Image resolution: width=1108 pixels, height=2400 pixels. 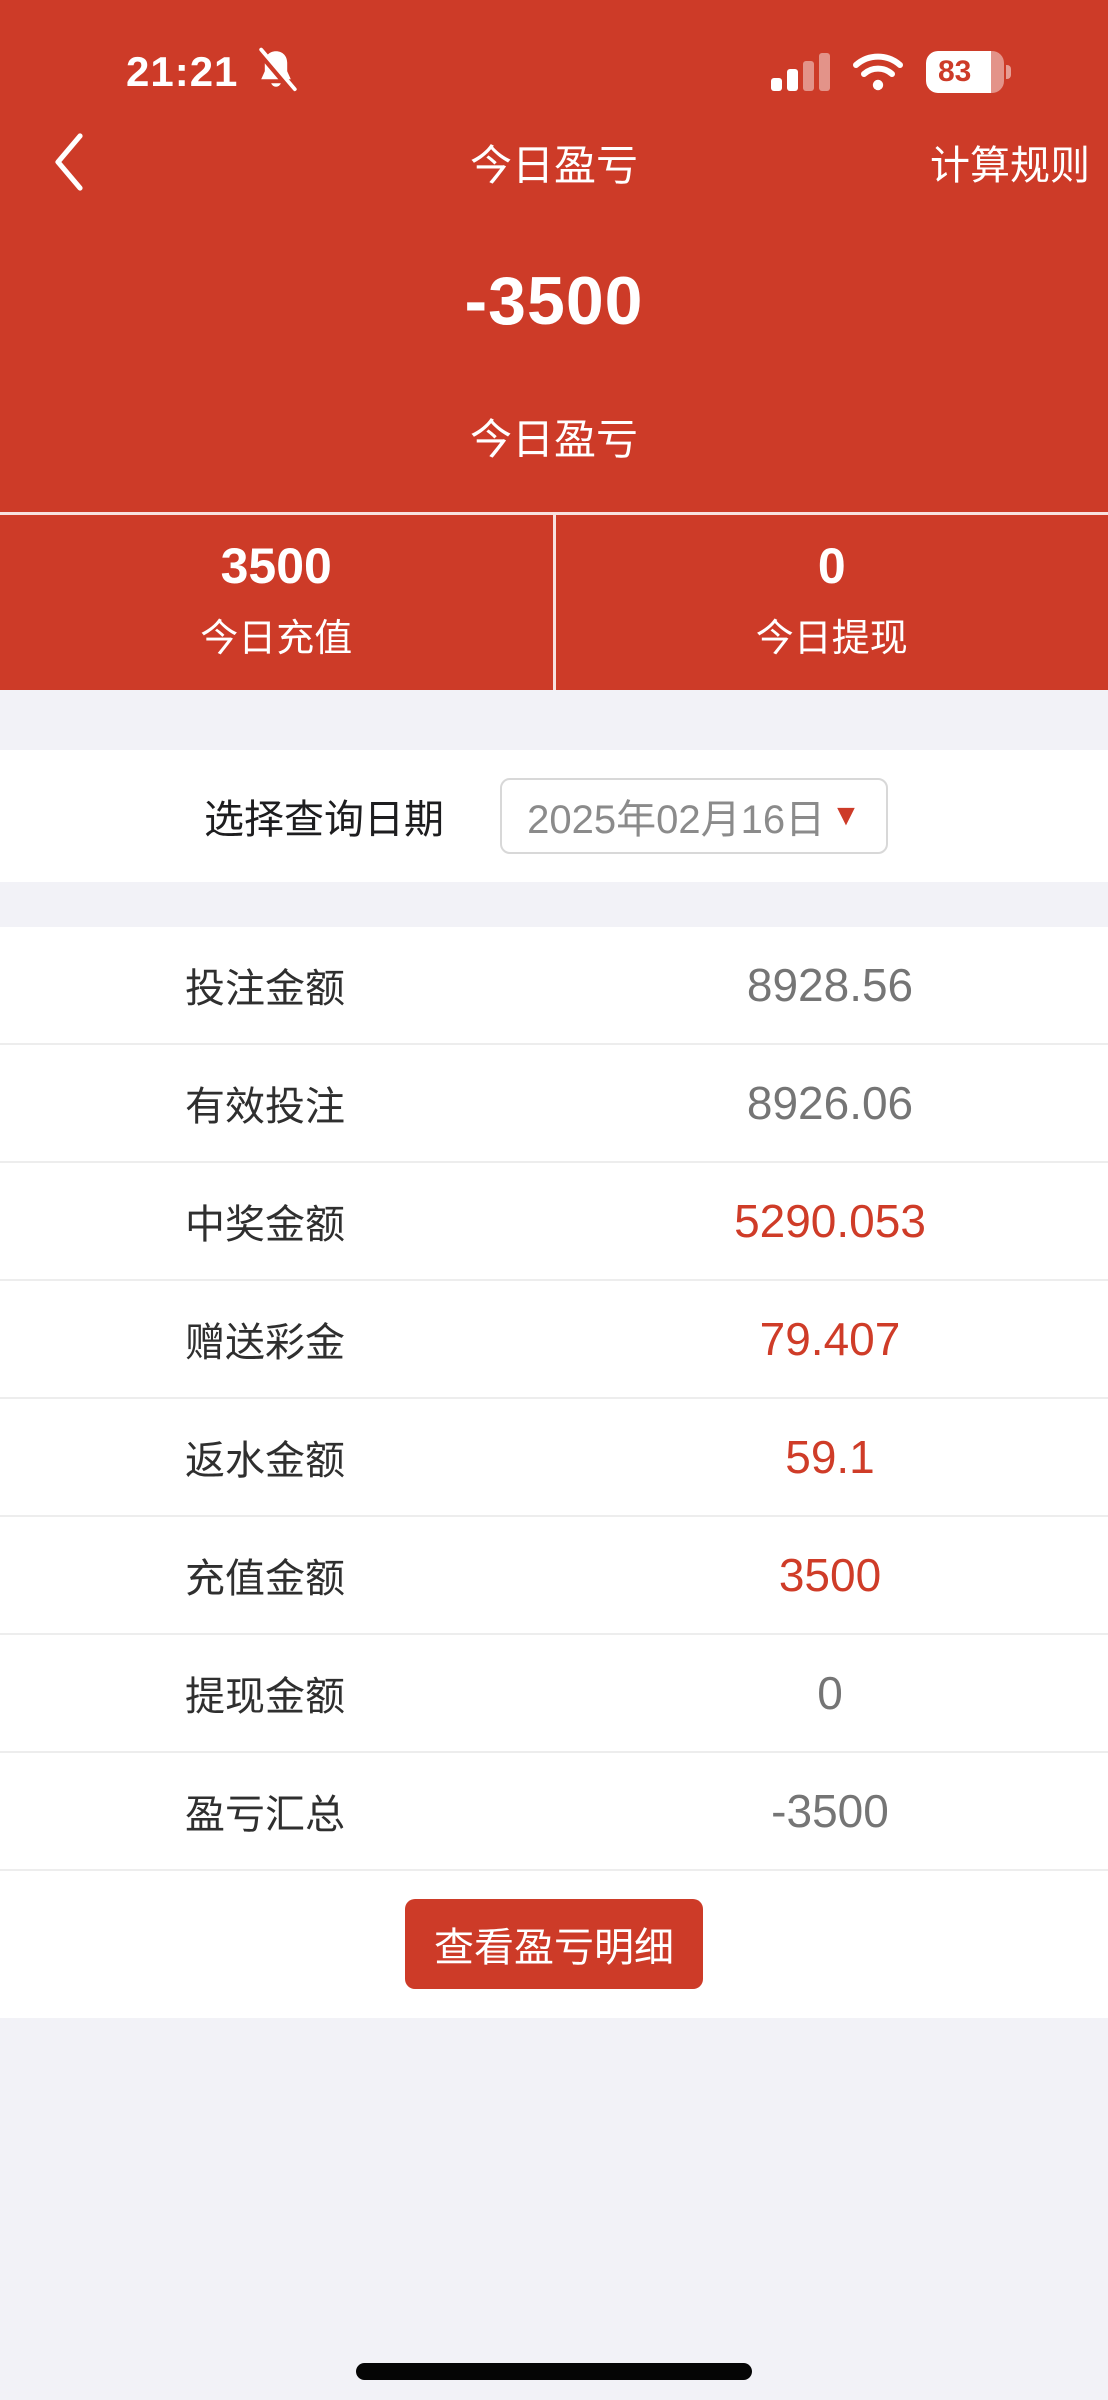 What do you see at coordinates (830, 985) in the screenshot?
I see `row-value: 8928.56` at bounding box center [830, 985].